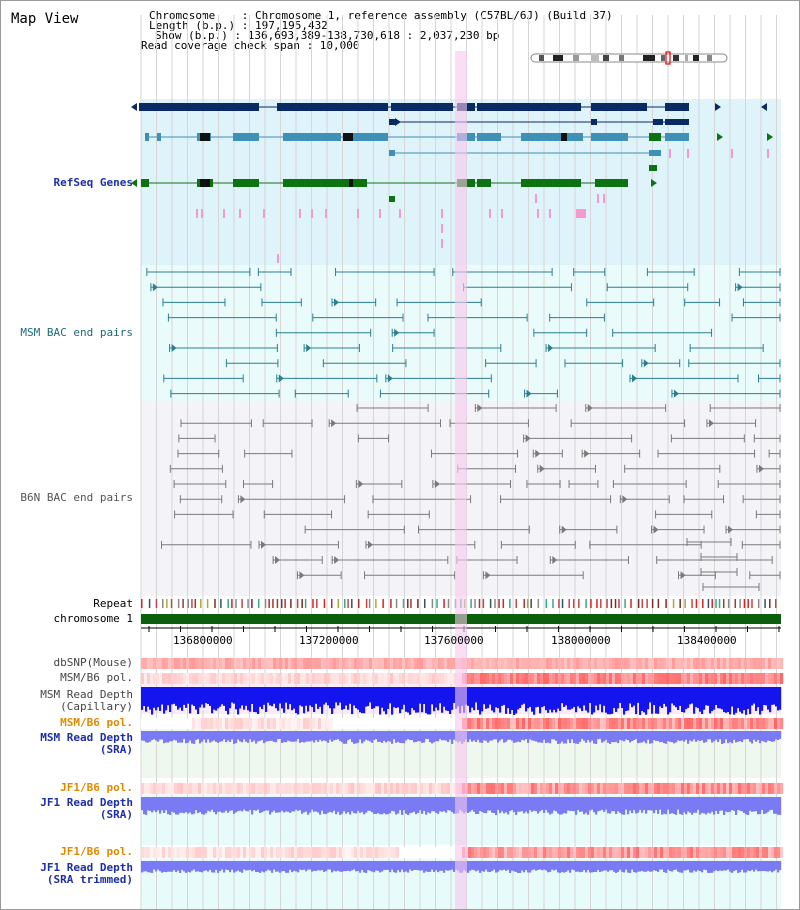  I want to click on track-label-chromosome: chromosome 1, so click(93, 618).